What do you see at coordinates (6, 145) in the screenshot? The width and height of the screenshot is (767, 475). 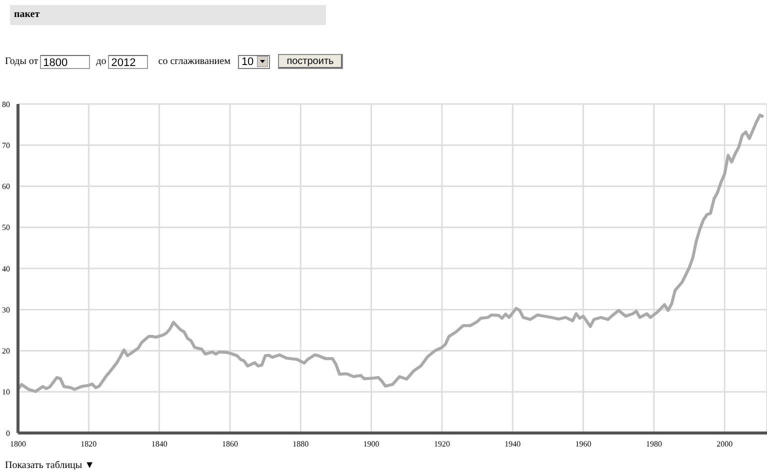 I see `y-tick-label: 70` at bounding box center [6, 145].